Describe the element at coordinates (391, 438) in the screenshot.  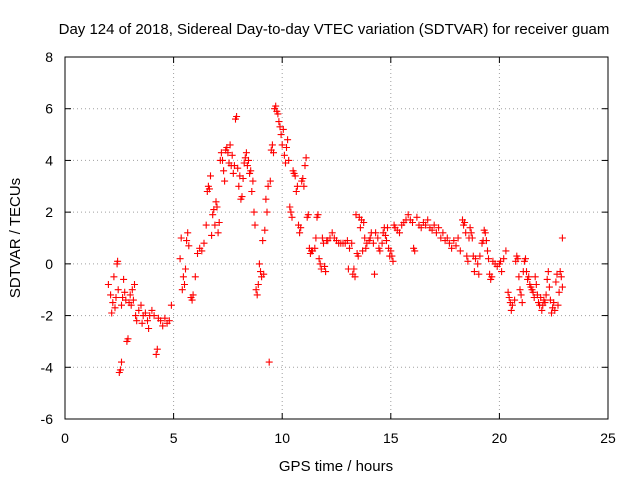
I see `x-tick-label: 15` at that location.